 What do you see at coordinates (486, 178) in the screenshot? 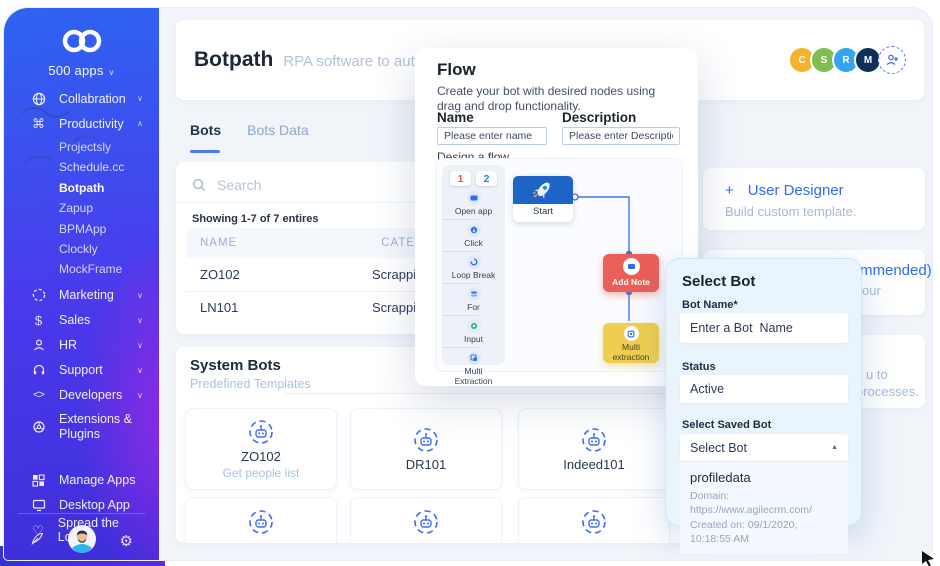
I see `palette-tab-2: 2` at bounding box center [486, 178].